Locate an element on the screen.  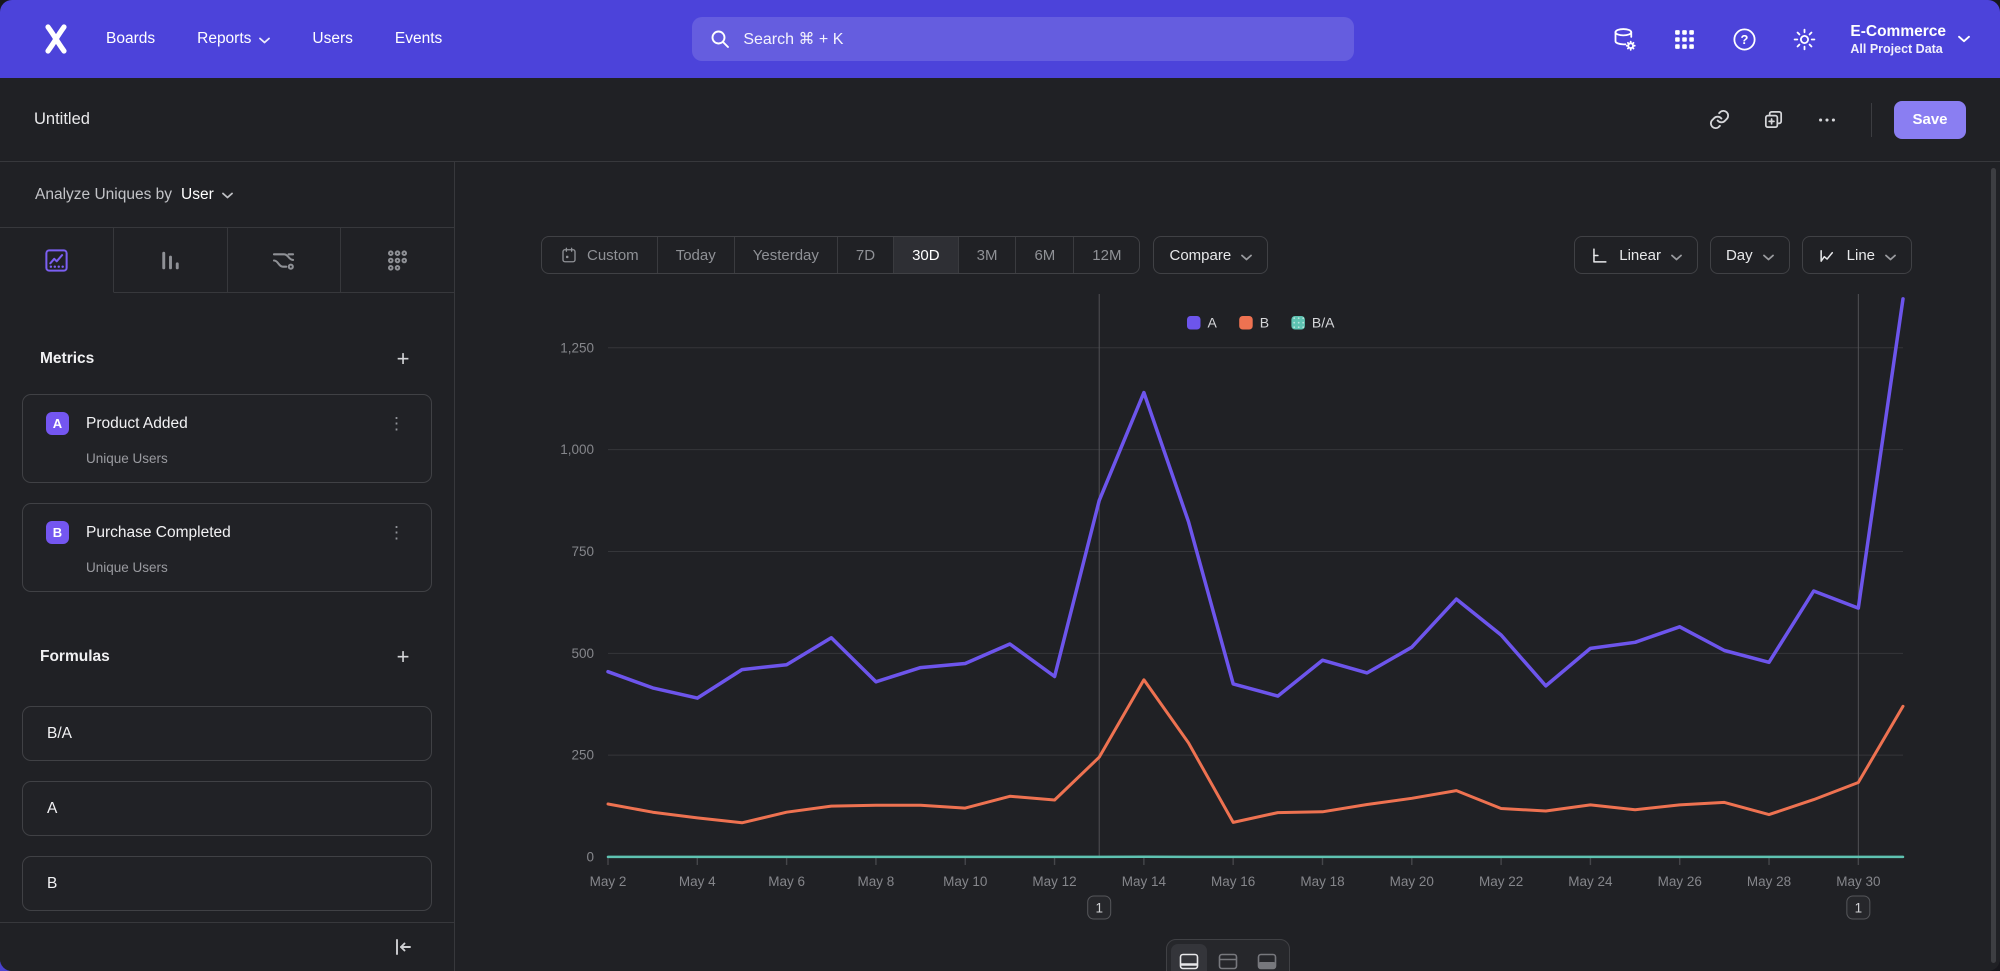
legend-item-B-A: B/A is located at coordinates (1313, 323).